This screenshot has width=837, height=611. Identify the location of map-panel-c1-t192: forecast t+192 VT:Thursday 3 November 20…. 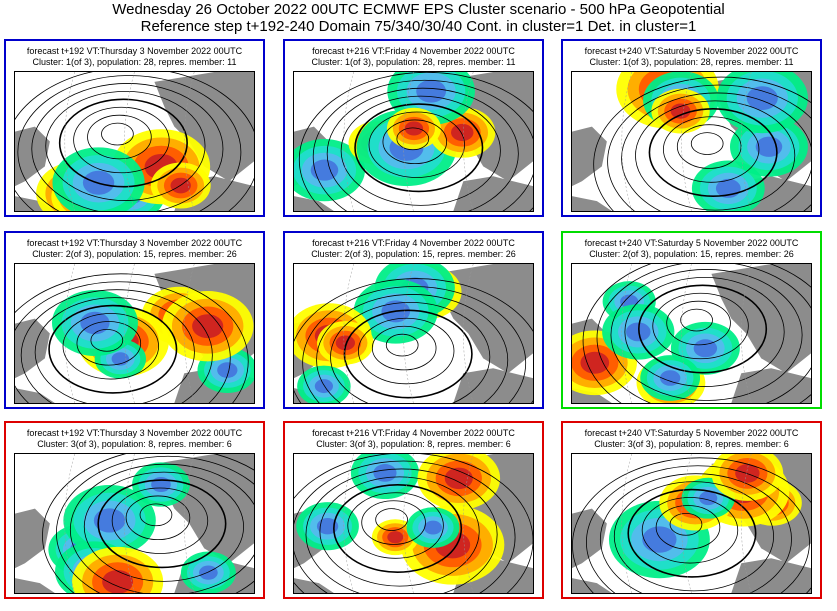
(134, 128).